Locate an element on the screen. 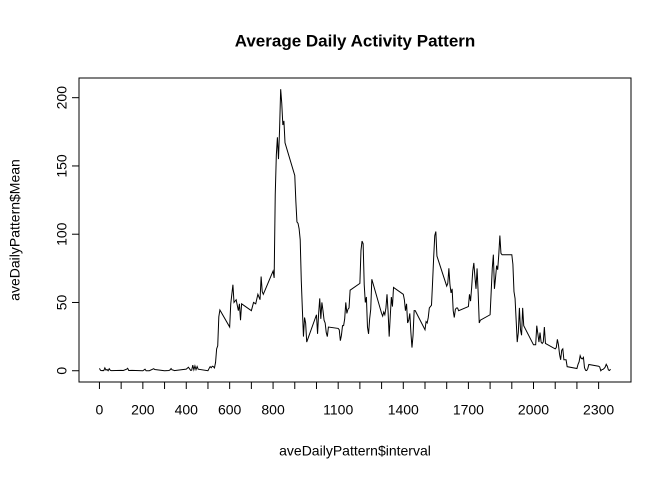 The image size is (672, 480). x-tick-label: 0 is located at coordinates (100, 410).